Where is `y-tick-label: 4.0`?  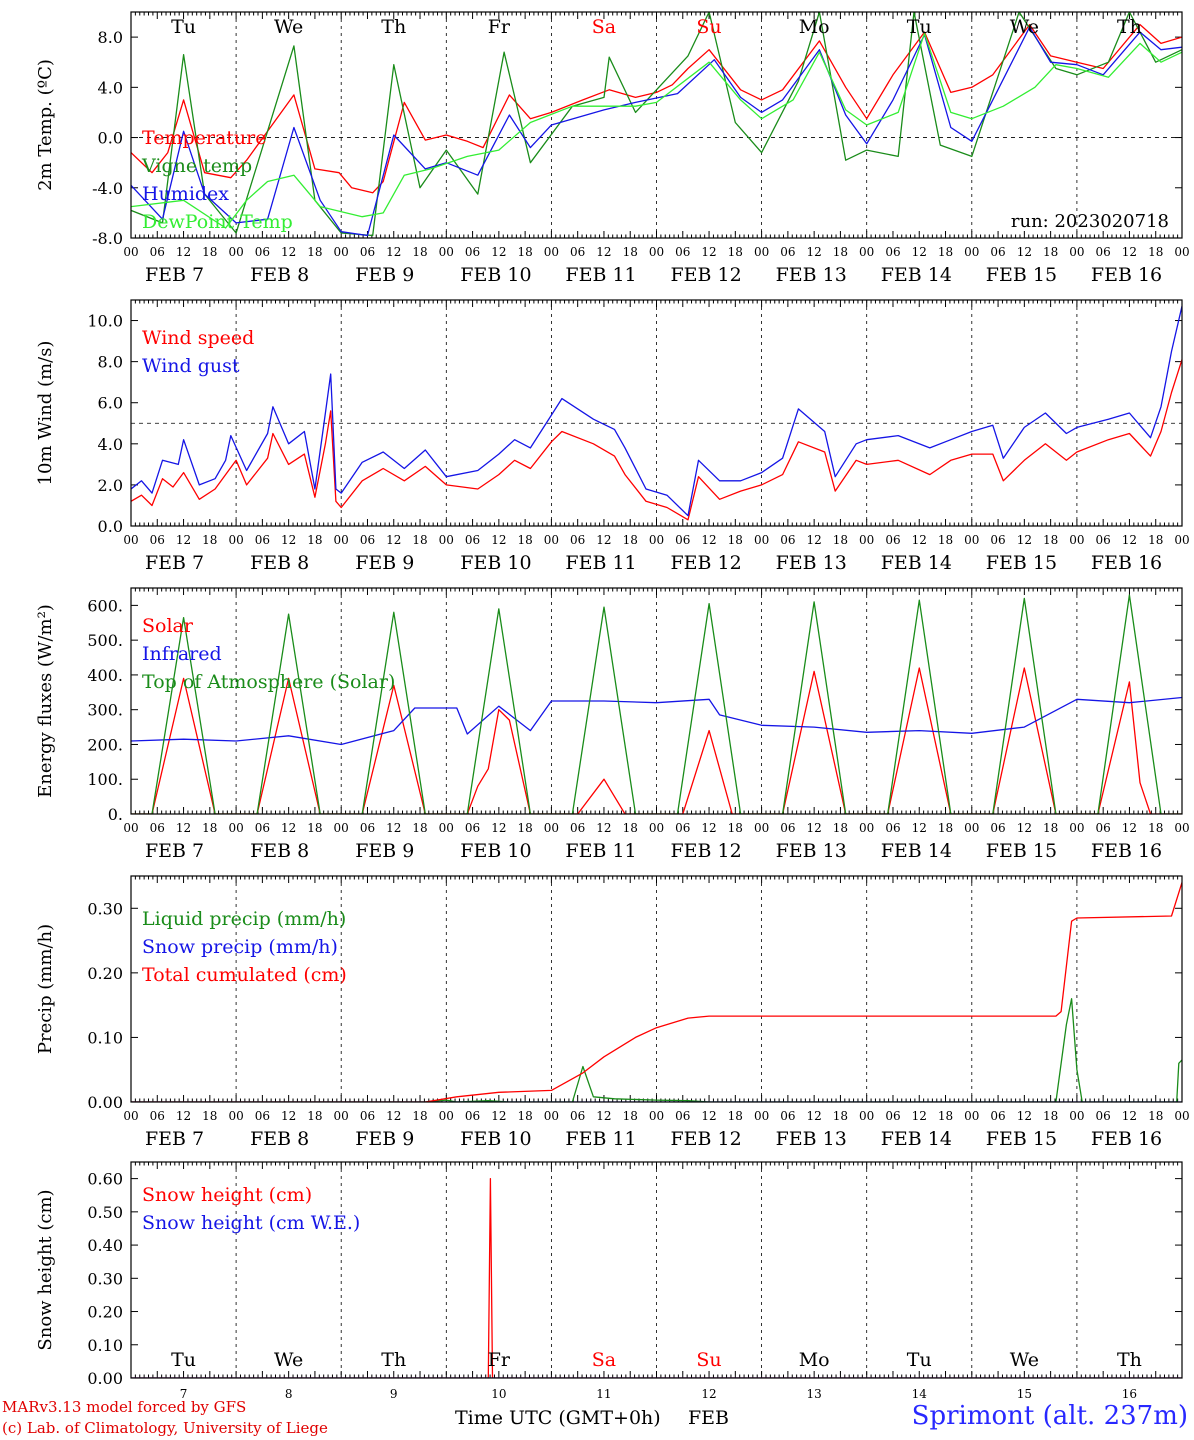 y-tick-label: 4.0 is located at coordinates (110, 444).